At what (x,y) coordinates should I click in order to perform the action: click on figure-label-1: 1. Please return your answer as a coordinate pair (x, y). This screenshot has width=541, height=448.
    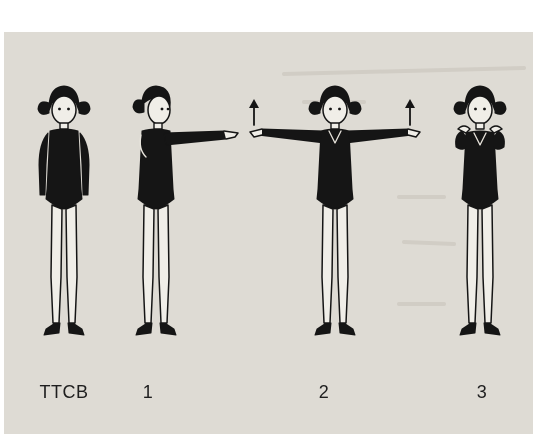
    Looking at the image, I should click on (148, 392).